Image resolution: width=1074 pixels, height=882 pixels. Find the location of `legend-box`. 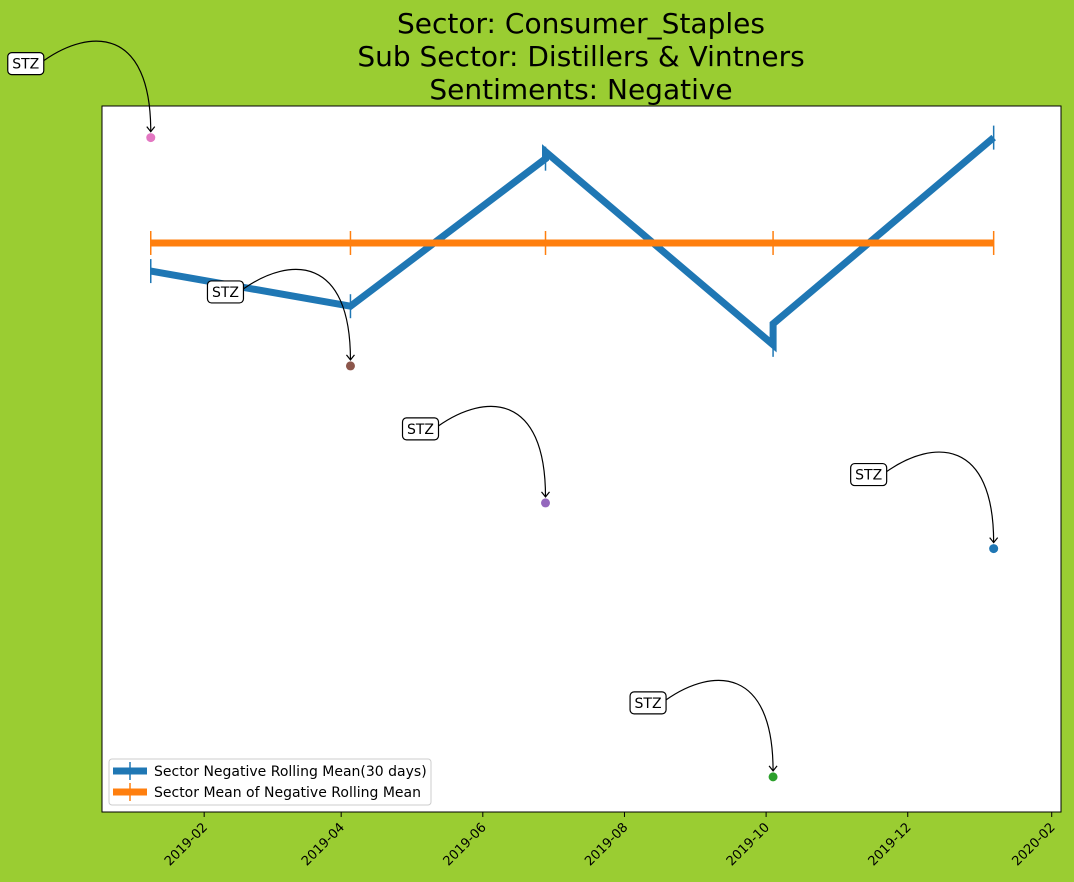

legend-box is located at coordinates (270, 782).